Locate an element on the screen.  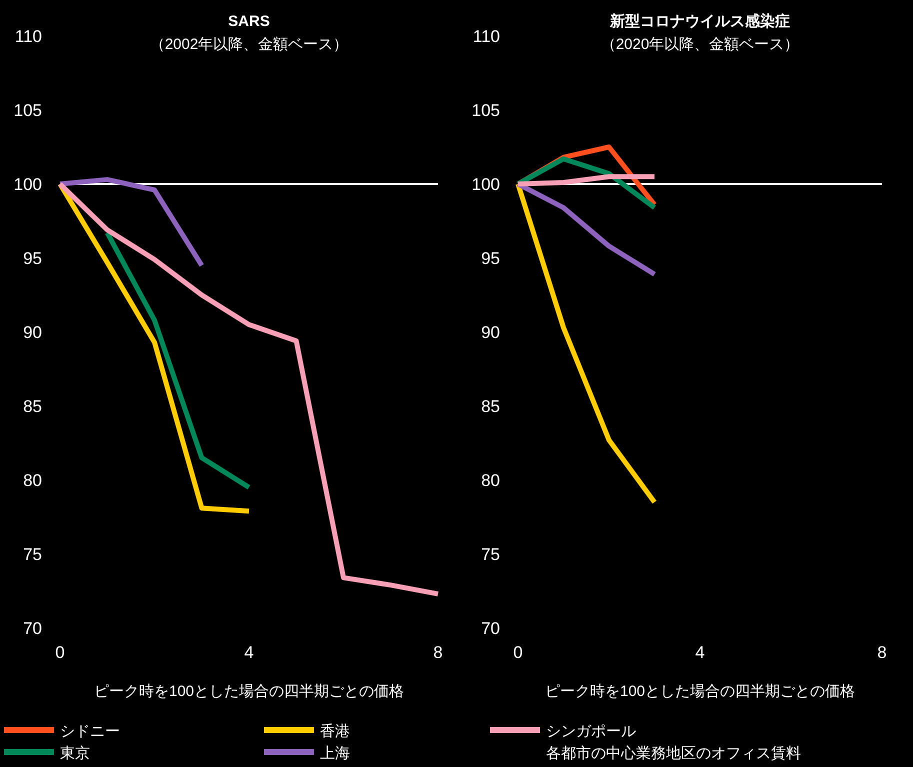
chart-subtitle: （2020年以降、金額ベース） is located at coordinates (700, 44).